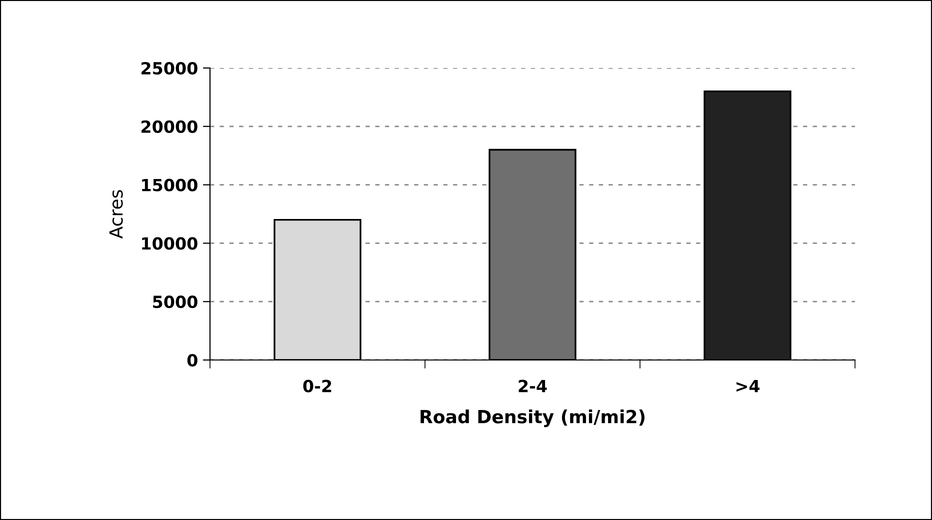  What do you see at coordinates (748, 386) in the screenshot?
I see `x-tick-label: >4` at bounding box center [748, 386].